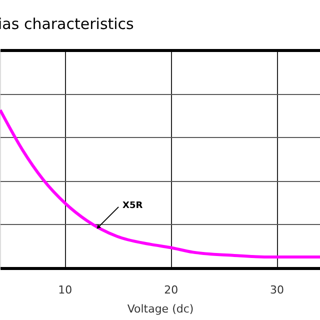 The width and height of the screenshot is (320, 320). I want to click on x-tick-label: 20, so click(171, 290).